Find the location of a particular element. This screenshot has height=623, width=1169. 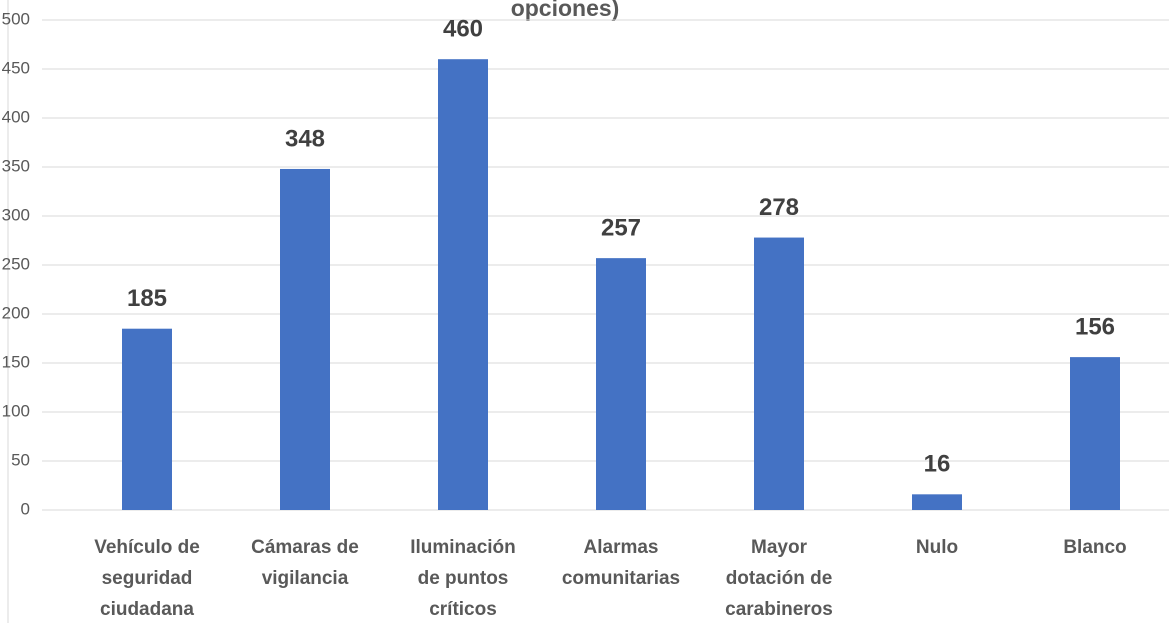

data-label: 257 is located at coordinates (621, 227).